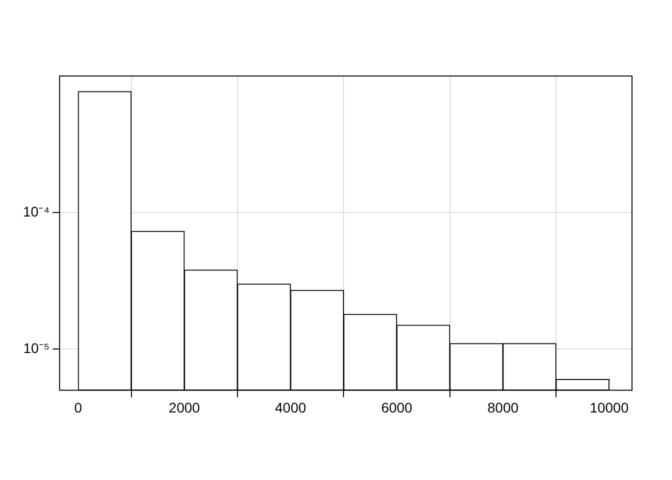 The width and height of the screenshot is (672, 480). I want to click on x-tick-label: 4000, so click(290, 407).